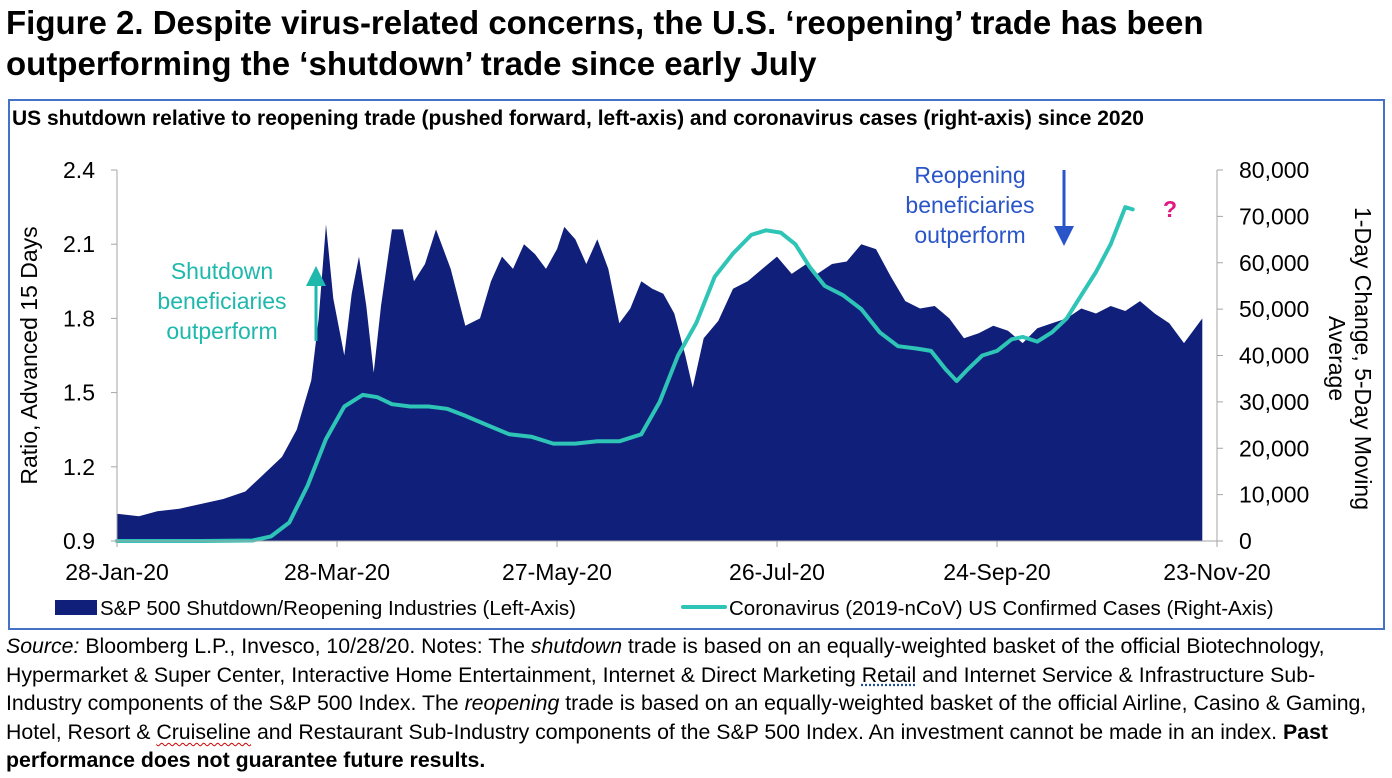 This screenshot has width=1392, height=778. Describe the element at coordinates (557, 572) in the screenshot. I see `x-tick-label: 27-May-20` at that location.